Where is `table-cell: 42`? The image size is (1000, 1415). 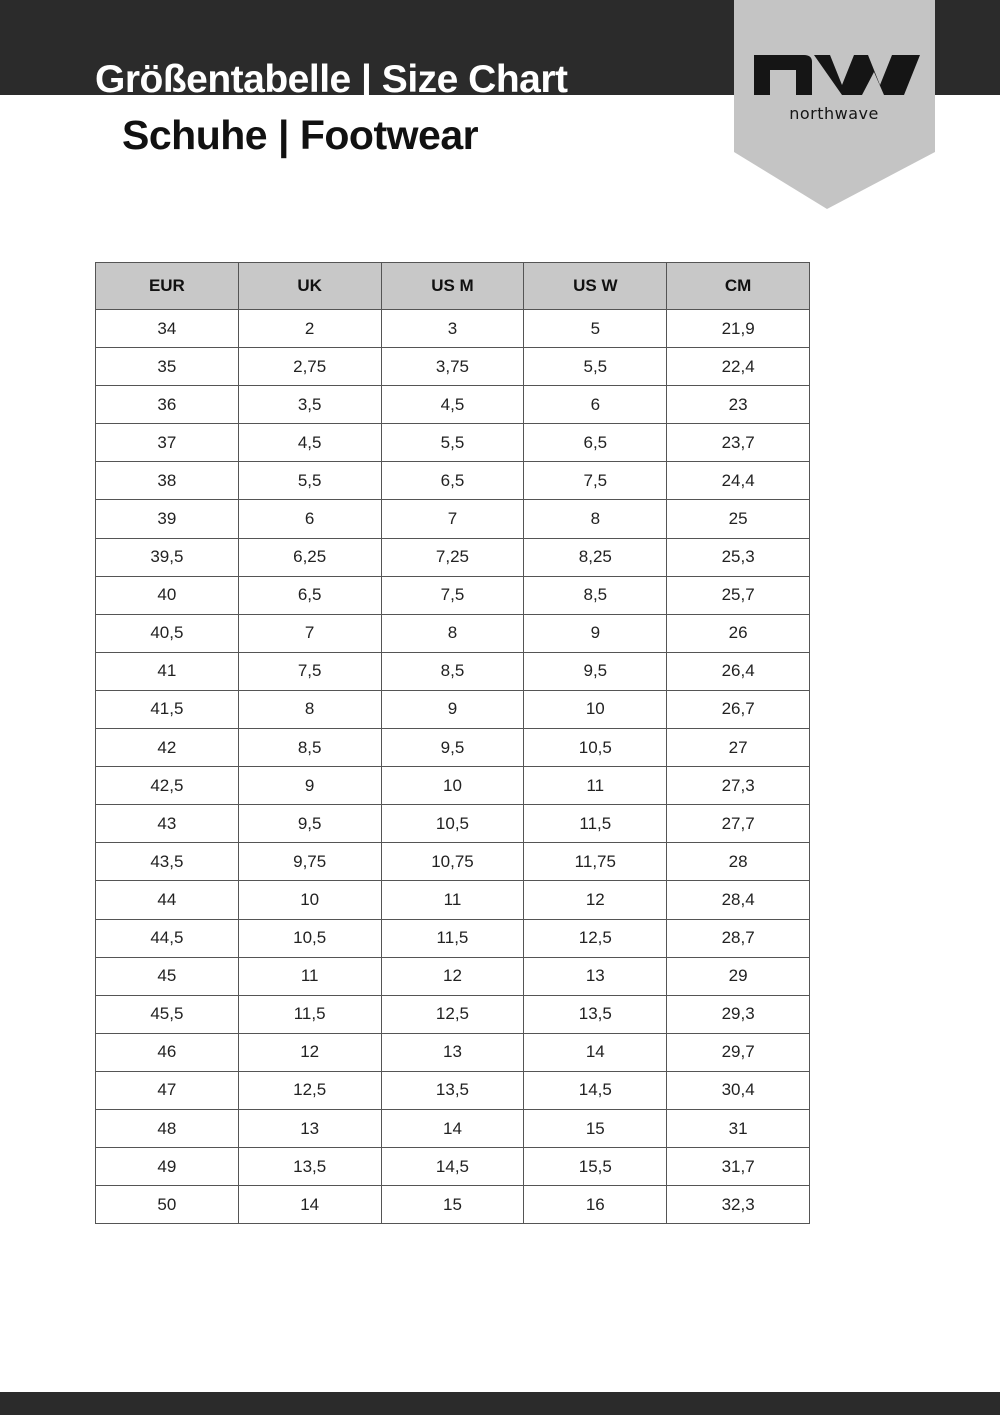
table-cell: 42 is located at coordinates (167, 748).